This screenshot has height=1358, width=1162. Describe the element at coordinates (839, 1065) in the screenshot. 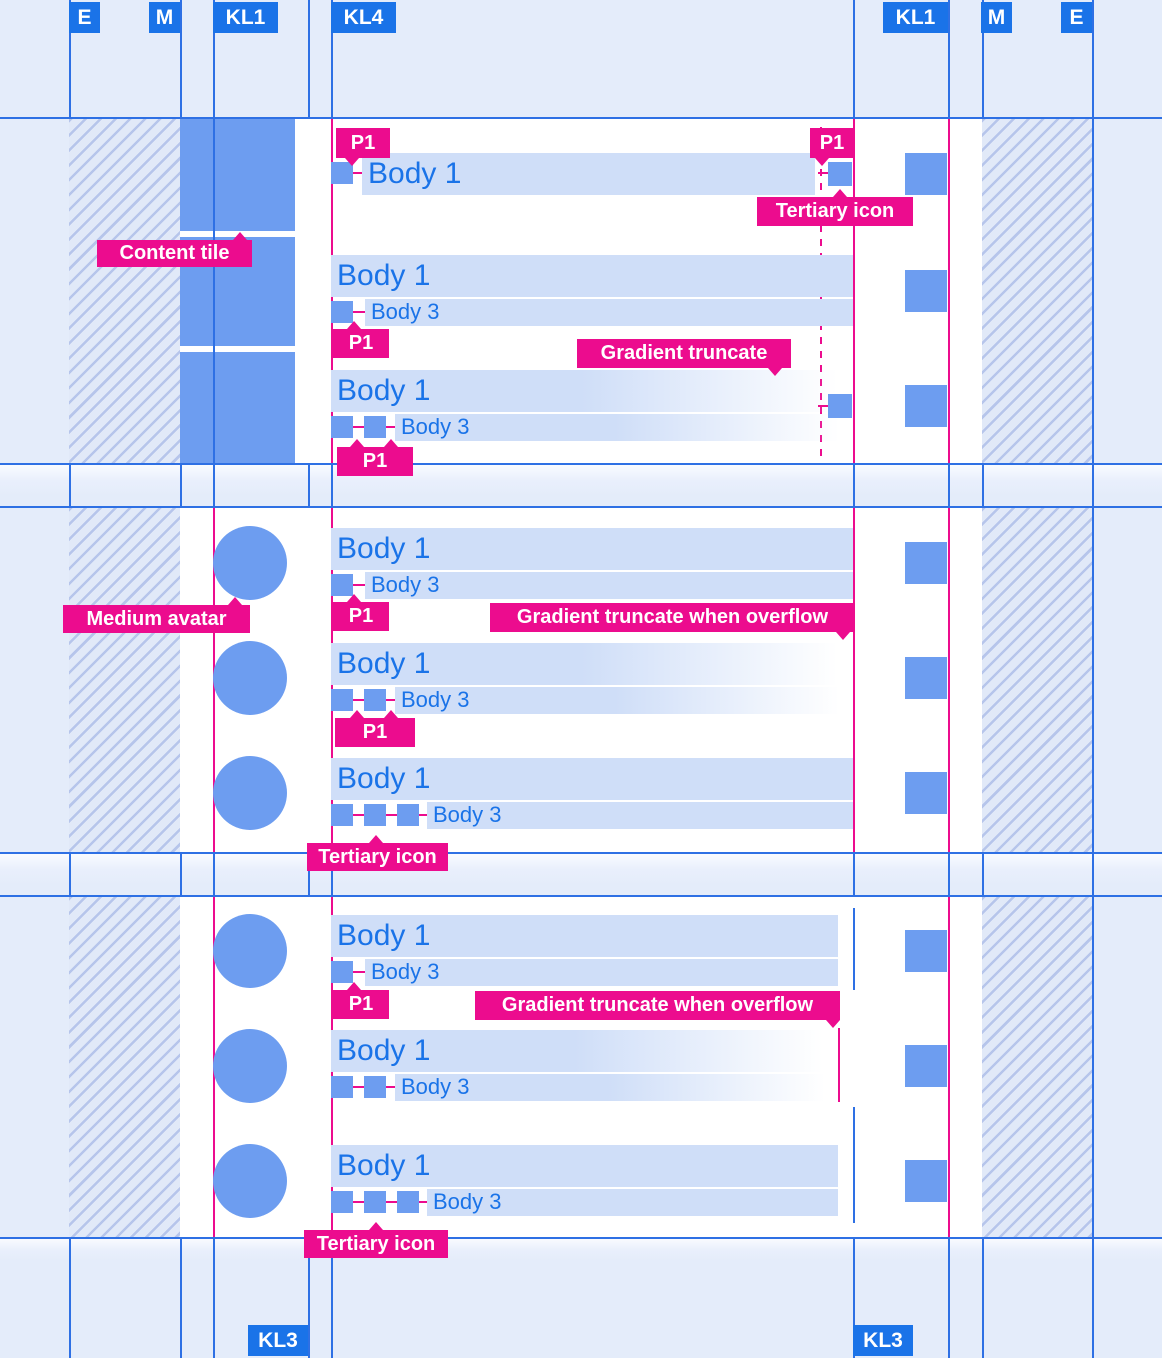

I see `truncate-end-line` at that location.